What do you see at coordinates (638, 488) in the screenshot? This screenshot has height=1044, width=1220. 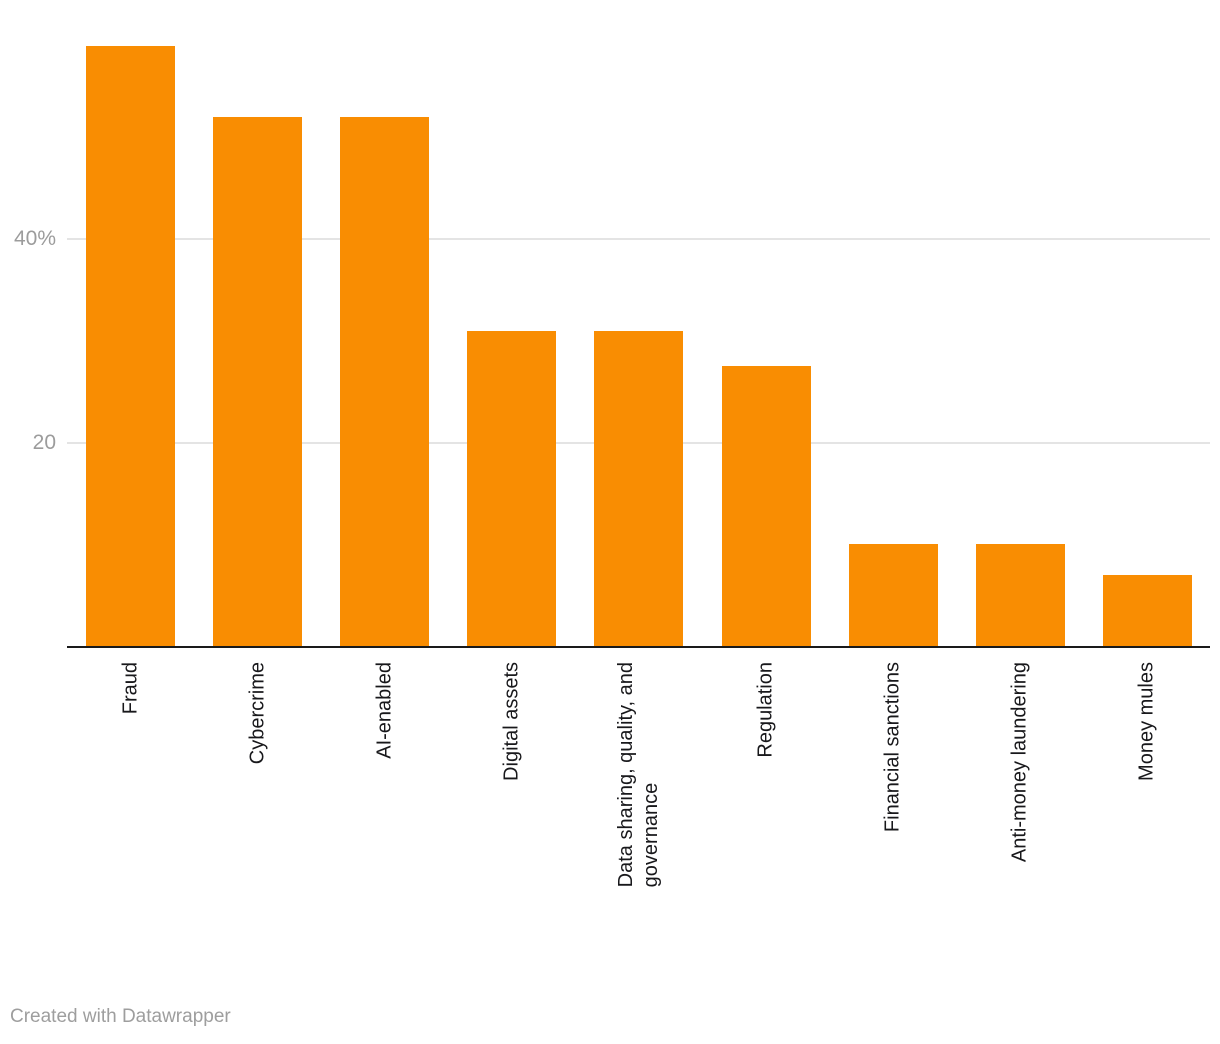 I see `bar-data-sharing-quality-and-governance` at bounding box center [638, 488].